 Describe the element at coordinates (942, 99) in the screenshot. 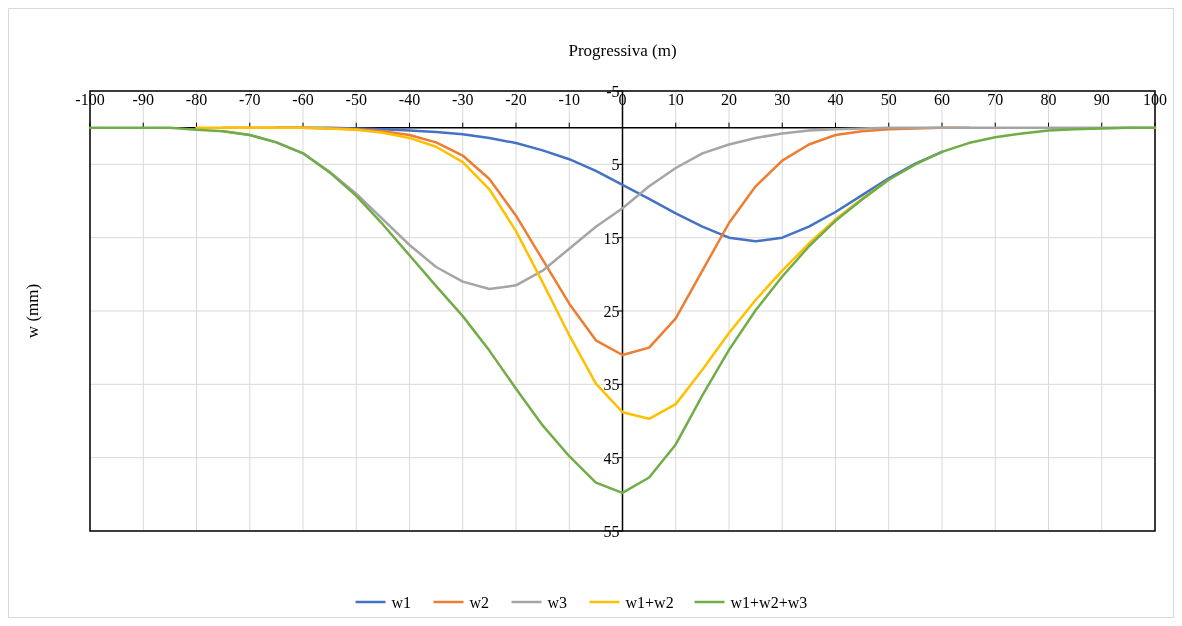

I see `x-tick-label: 60` at that location.